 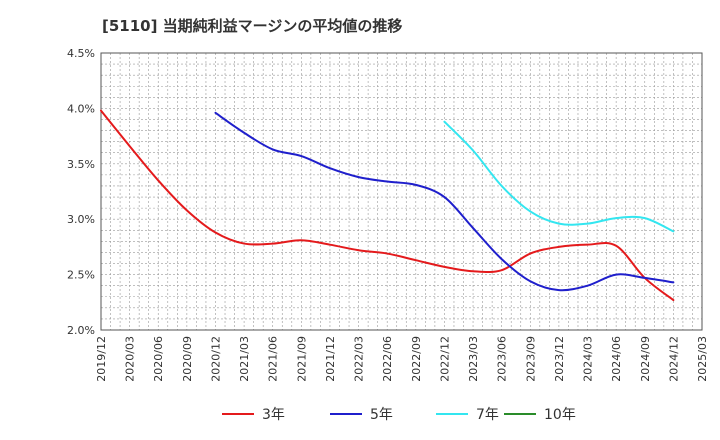 I want to click on x-tick-label: 2020/12, so click(x=215, y=359).